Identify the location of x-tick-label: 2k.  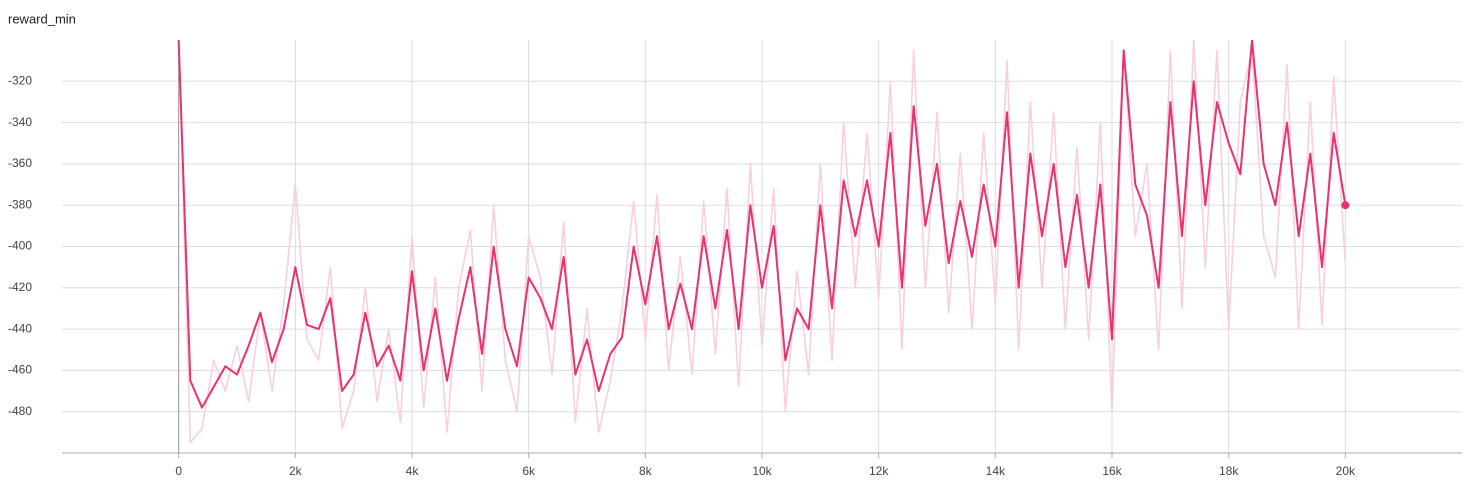
(296, 471).